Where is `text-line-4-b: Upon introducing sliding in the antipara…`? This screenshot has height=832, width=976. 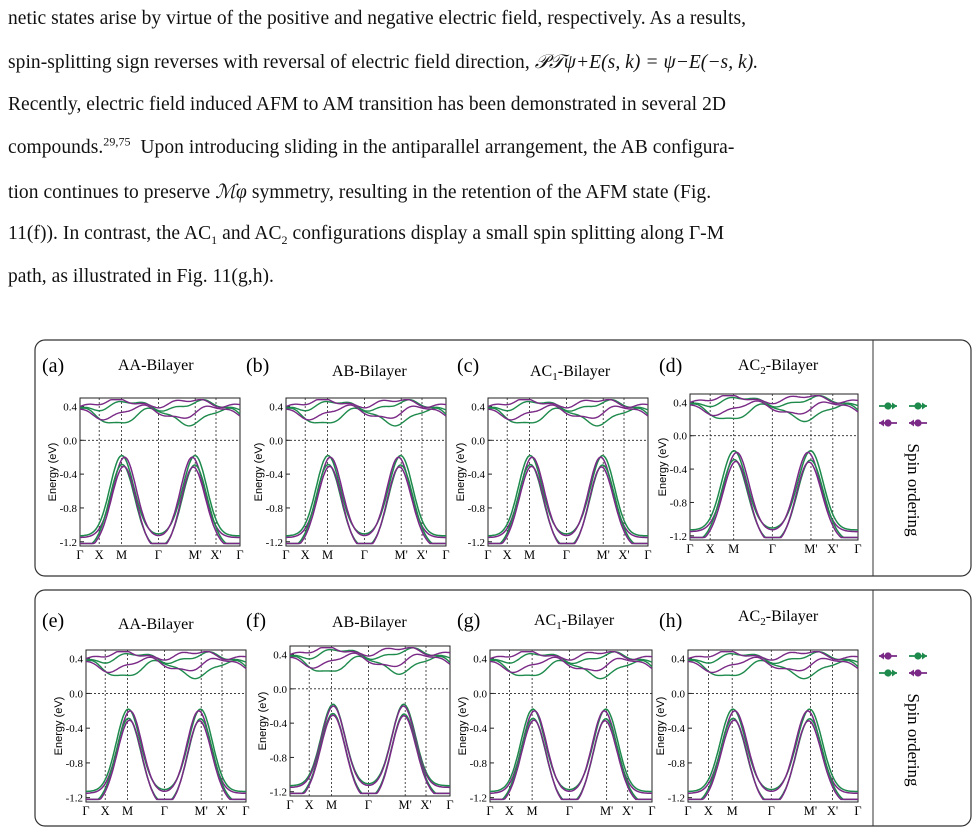 text-line-4-b: Upon introducing sliding in the antipara… is located at coordinates (432, 147).